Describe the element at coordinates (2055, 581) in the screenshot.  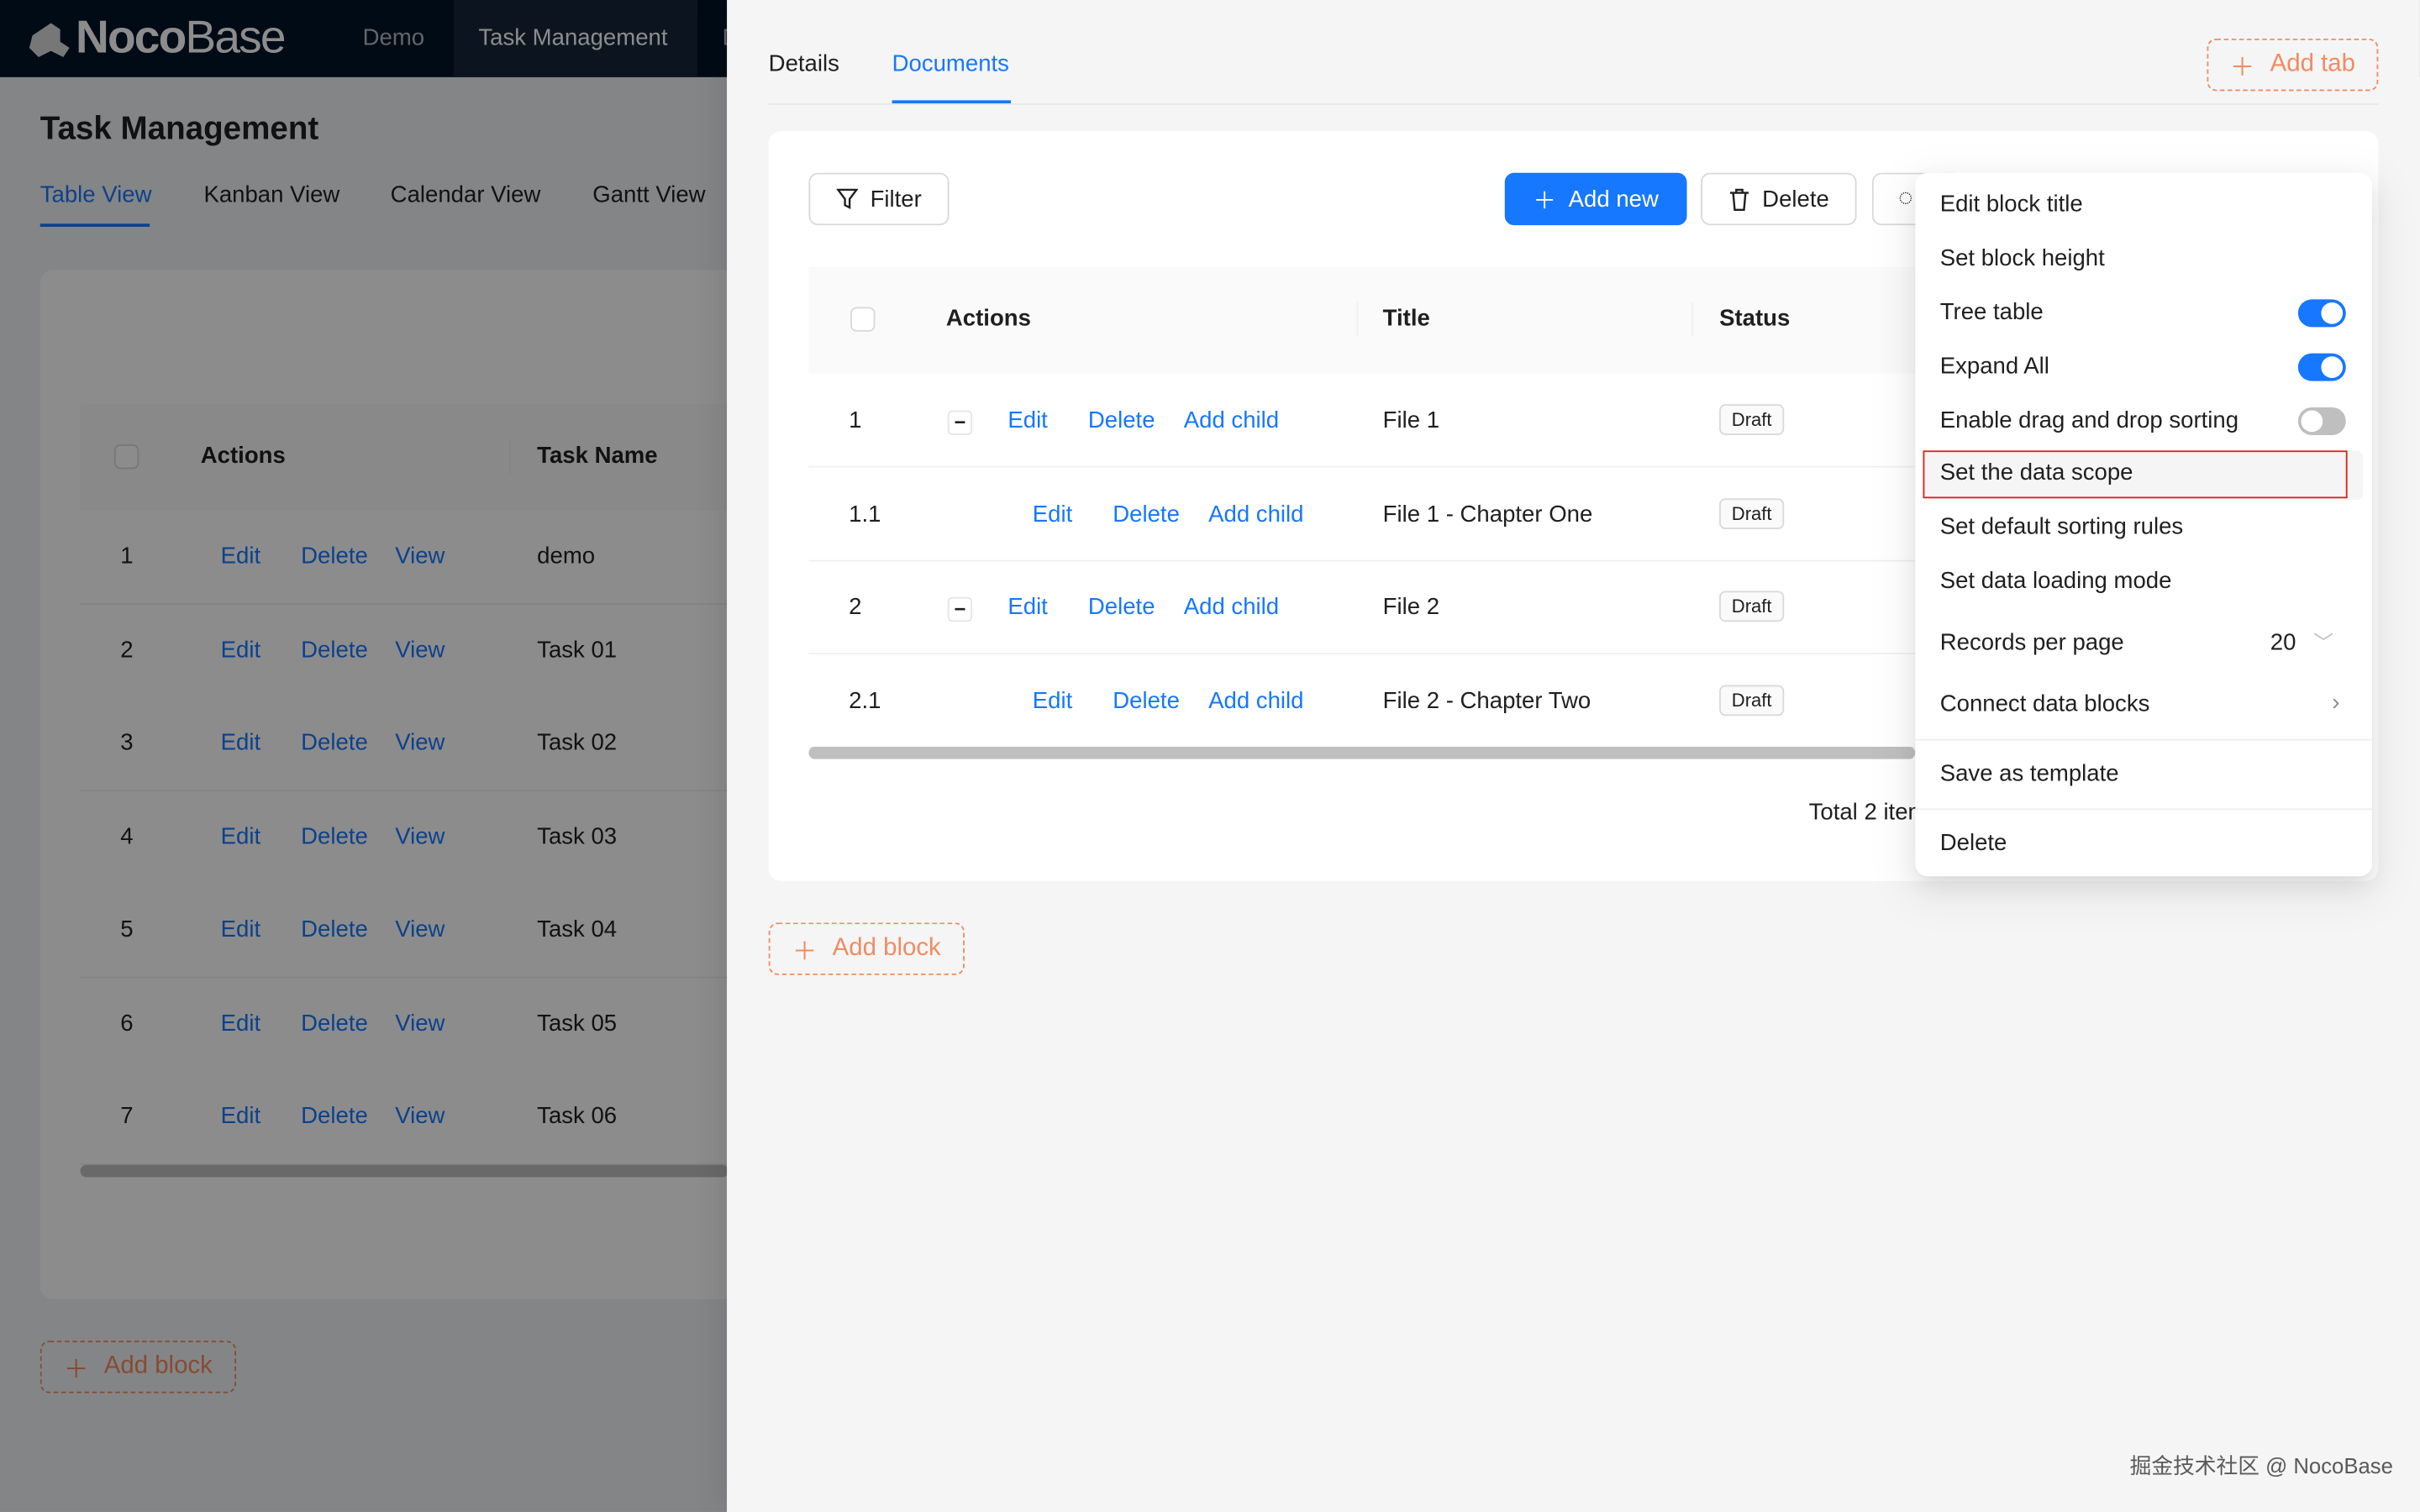
I see `menu-item-data-loading-mode: Set data loading mode` at that location.